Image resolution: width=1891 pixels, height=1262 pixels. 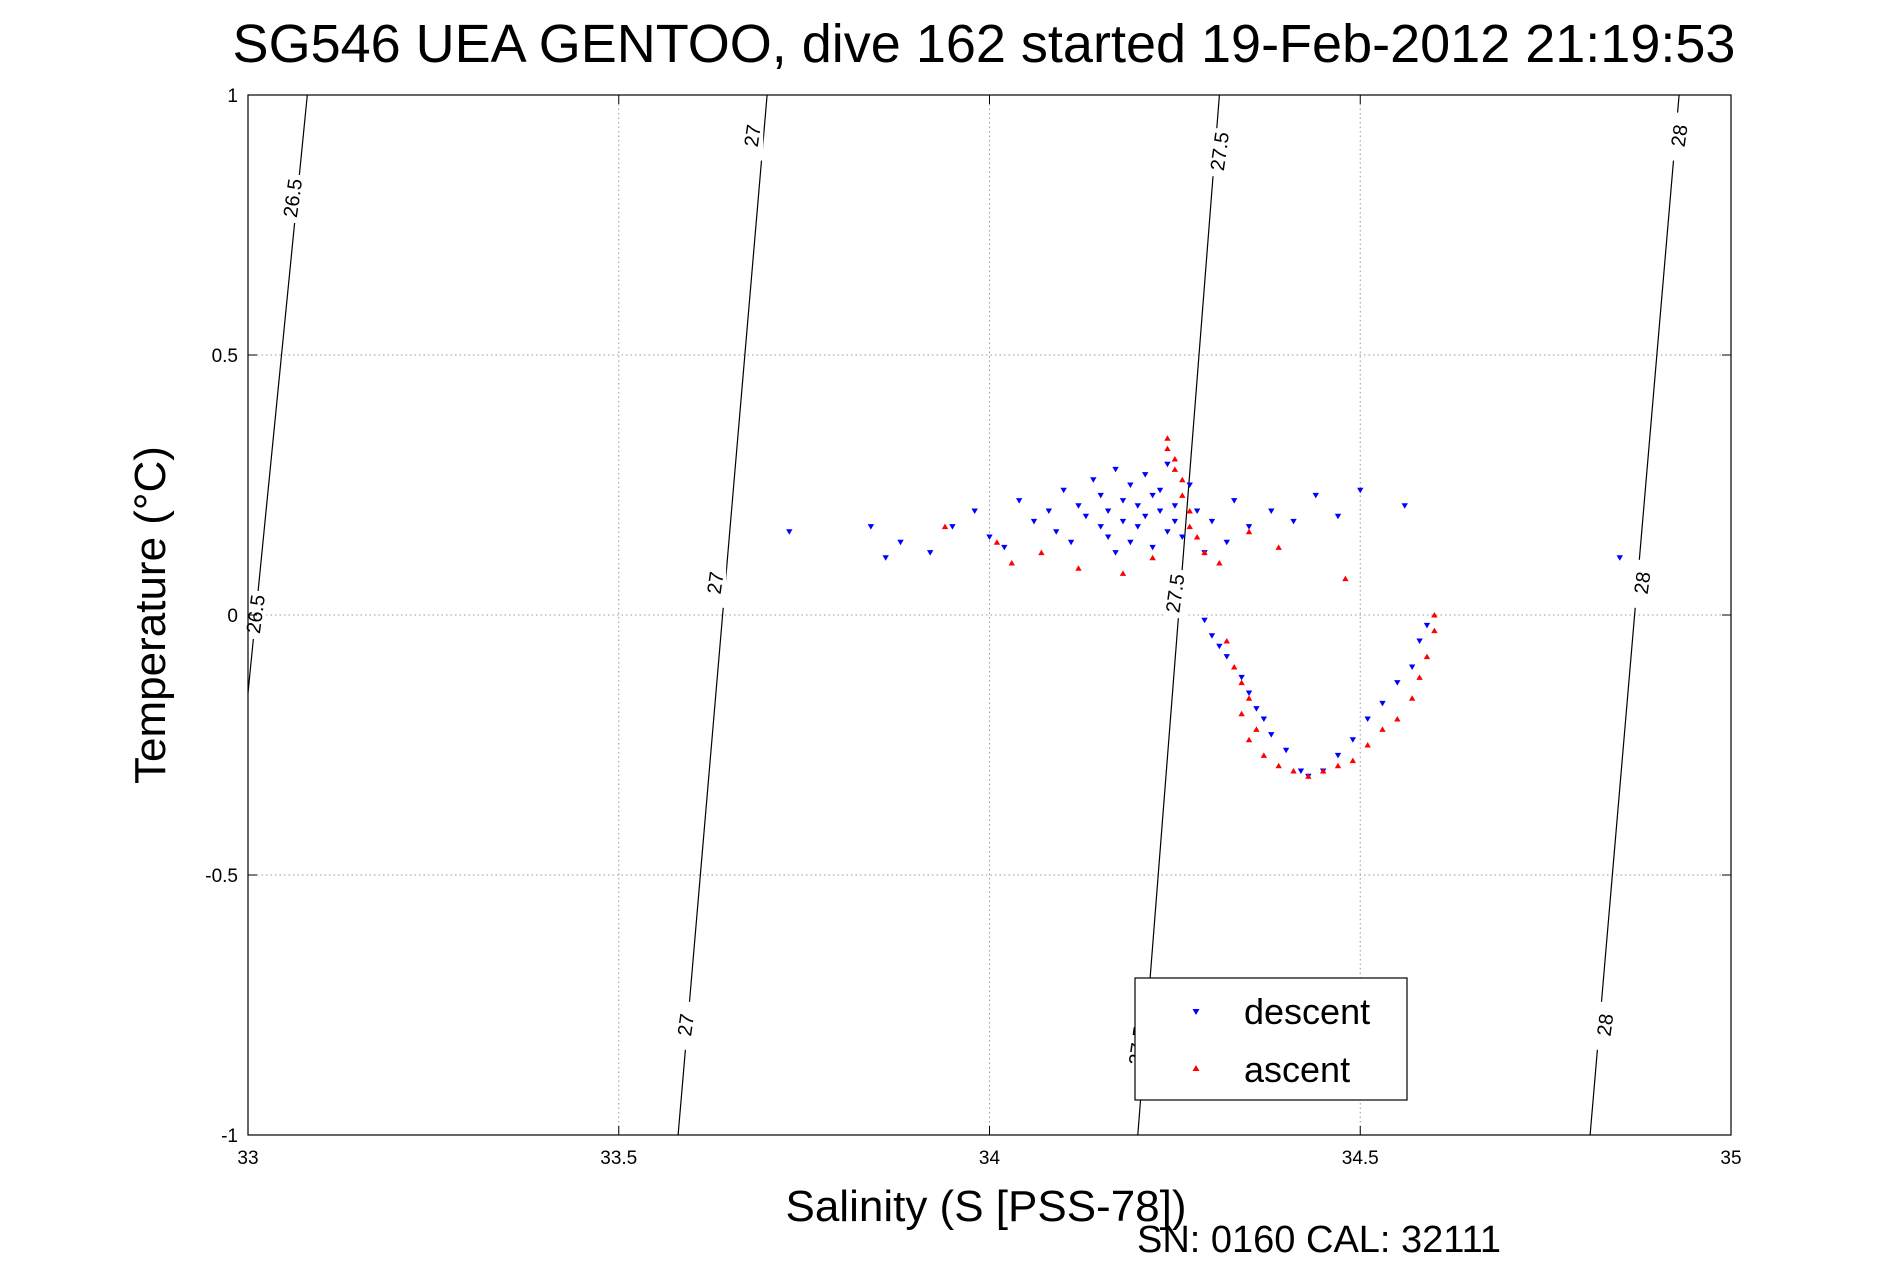 I want to click on legend-label-ascent: ascent, so click(x=1297, y=1069).